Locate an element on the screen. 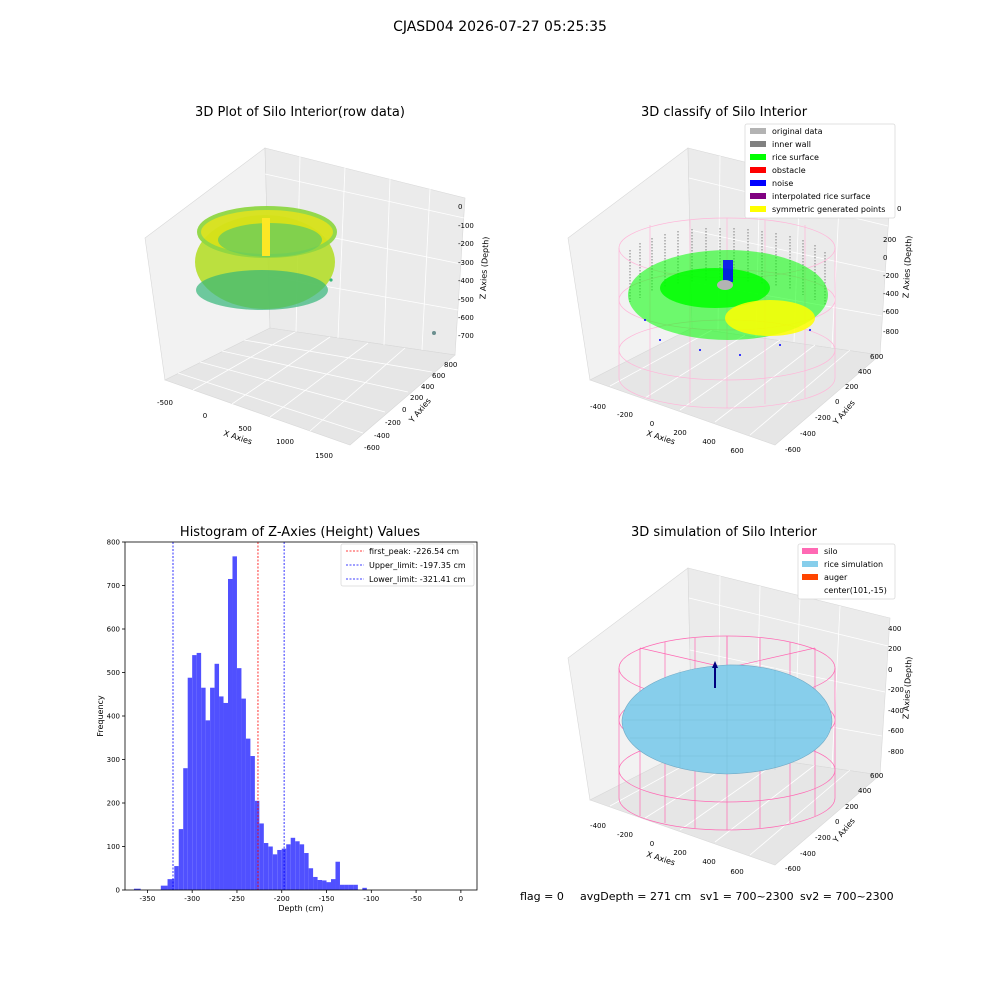 Image resolution: width=1000 pixels, height=1000 pixels. raw-x-tick-label: 1500 is located at coordinates (324, 456).